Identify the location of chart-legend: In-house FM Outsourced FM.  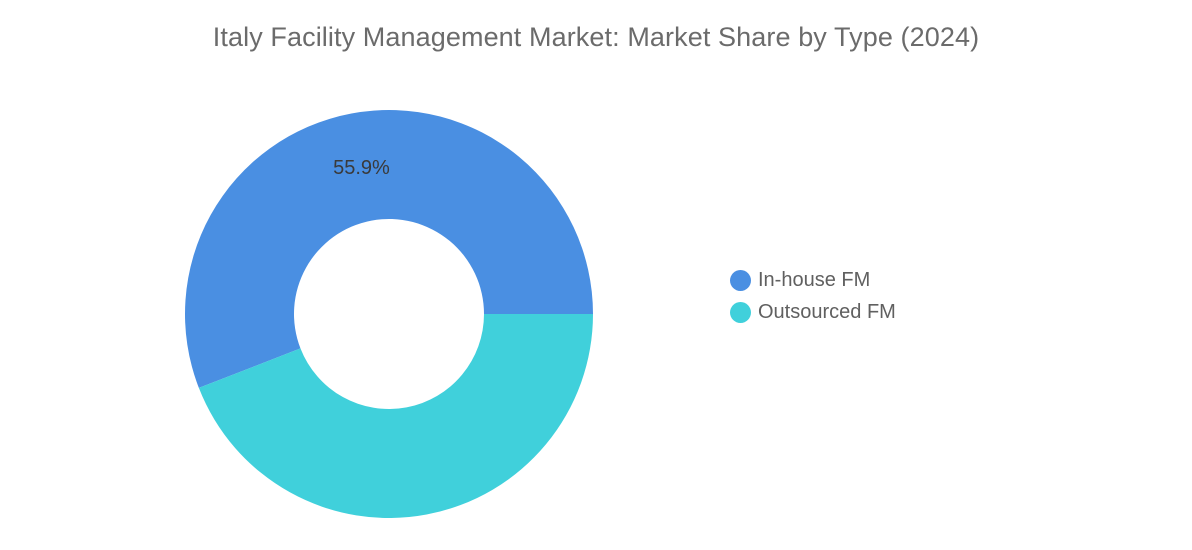
(813, 296).